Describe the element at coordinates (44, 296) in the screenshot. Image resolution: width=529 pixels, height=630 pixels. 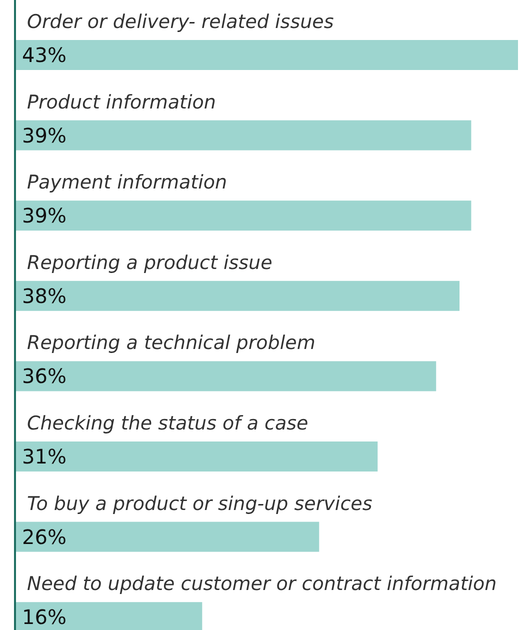
I see `data-label: 38%` at that location.